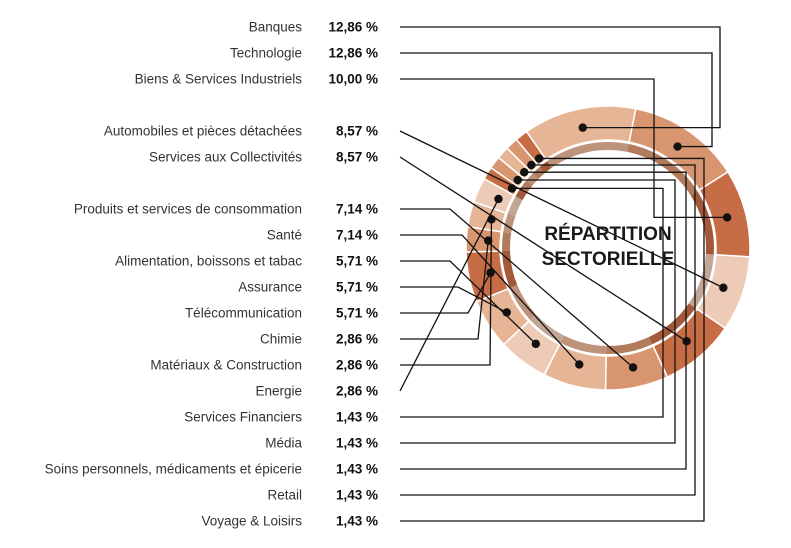 The width and height of the screenshot is (791, 548). What do you see at coordinates (225, 157) in the screenshot?
I see `category-label: Services aux Collectivités` at bounding box center [225, 157].